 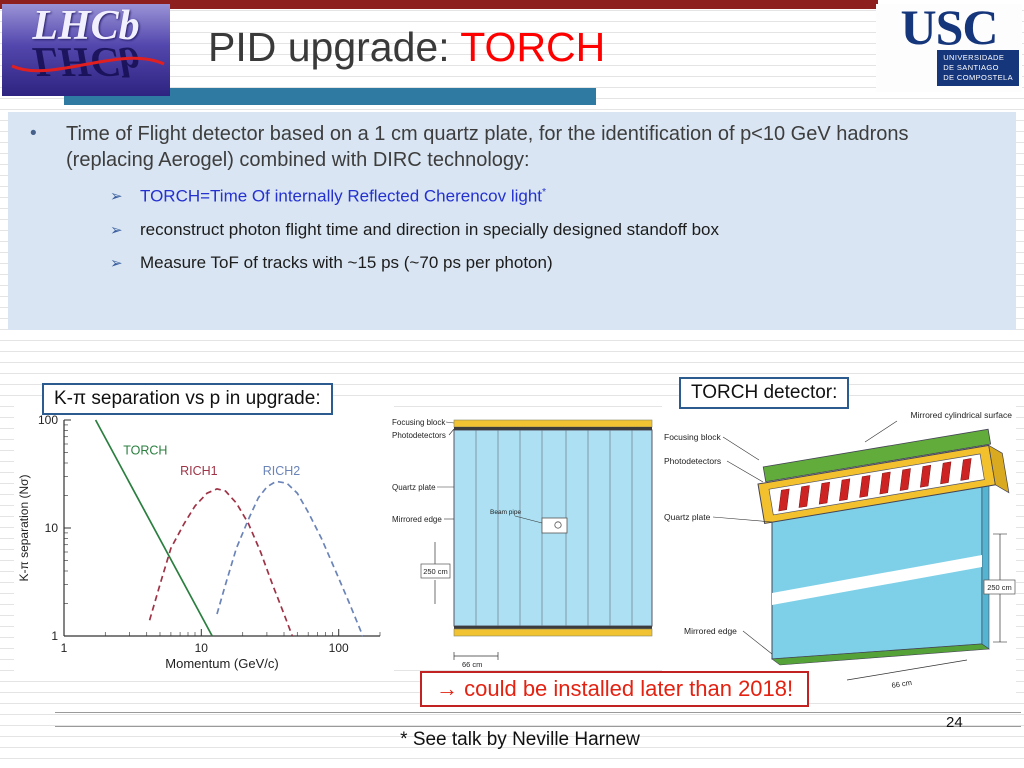 What do you see at coordinates (875, 485) in the screenshot?
I see `photodetector-cells` at bounding box center [875, 485].